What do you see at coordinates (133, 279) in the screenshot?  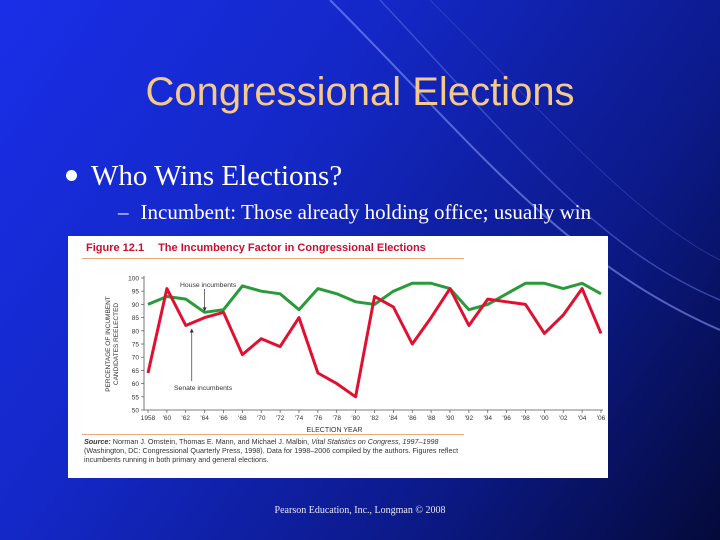 I see `y-tick-label: 100` at bounding box center [133, 279].